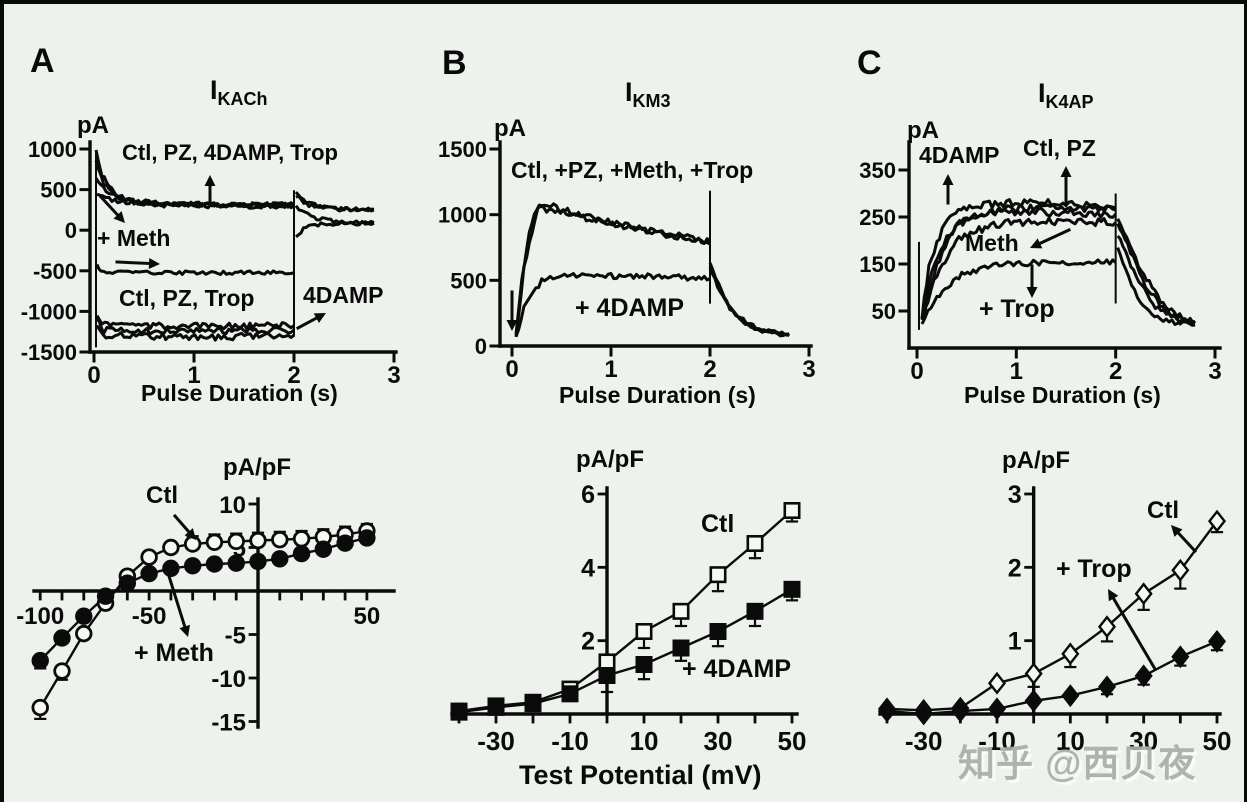 Image resolution: width=1247 pixels, height=802 pixels. What do you see at coordinates (1062, 395) in the screenshot?
I see `xaxis-label-pulse-c: Pulse Duration (s)` at bounding box center [1062, 395].